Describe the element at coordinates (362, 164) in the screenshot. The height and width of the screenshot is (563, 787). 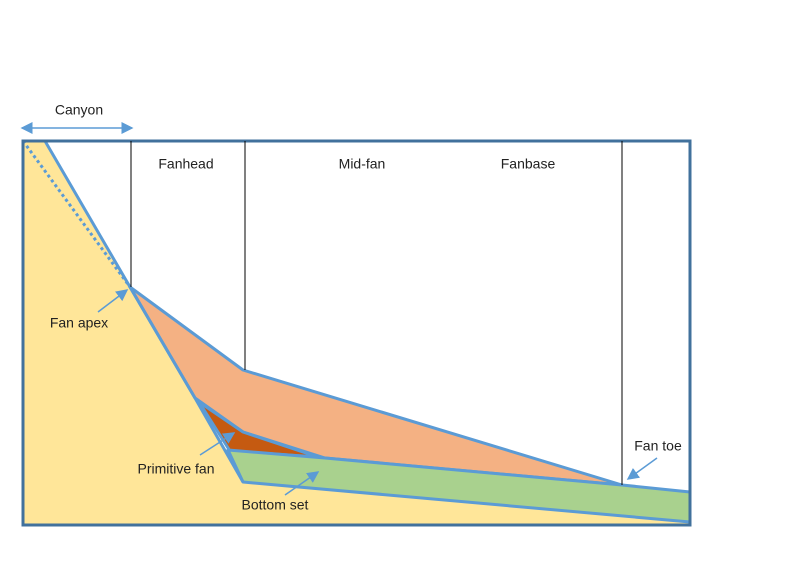
I see `zone-label: Mid-fan` at that location.